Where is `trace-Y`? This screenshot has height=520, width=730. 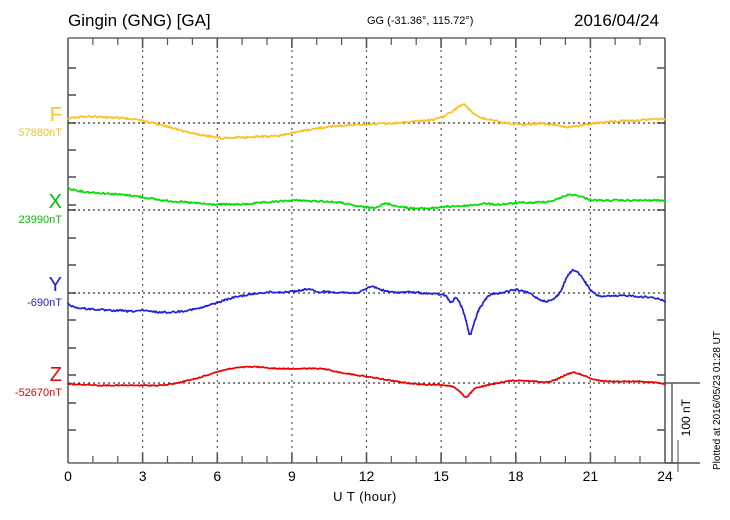 trace-Y is located at coordinates (366, 302).